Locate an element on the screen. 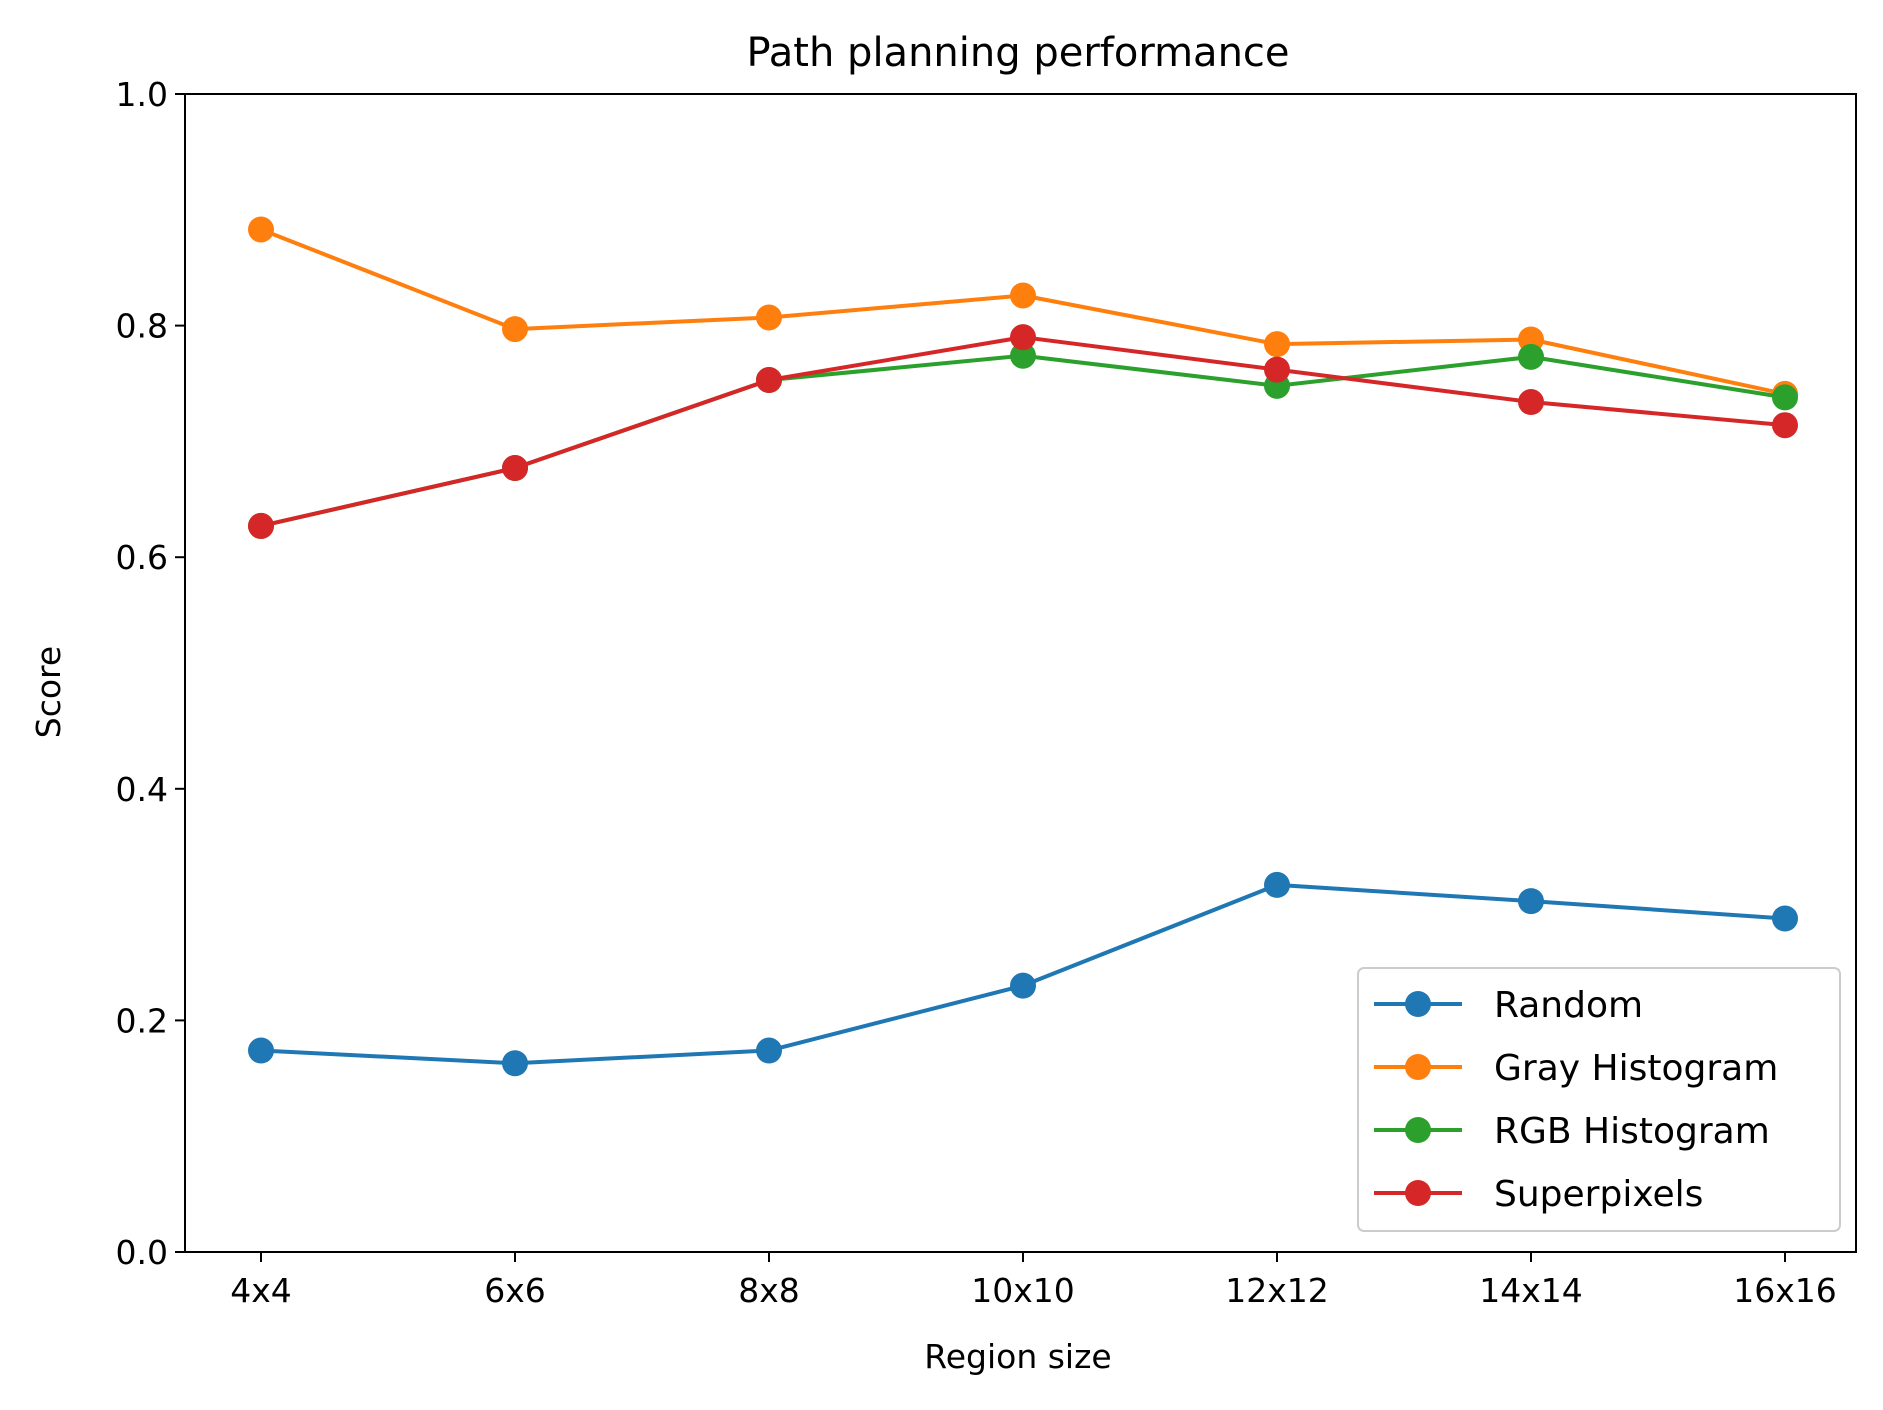 This screenshot has width=1883, height=1410. legend-label-gray-histogram: Gray Histogram is located at coordinates (1636, 1068).